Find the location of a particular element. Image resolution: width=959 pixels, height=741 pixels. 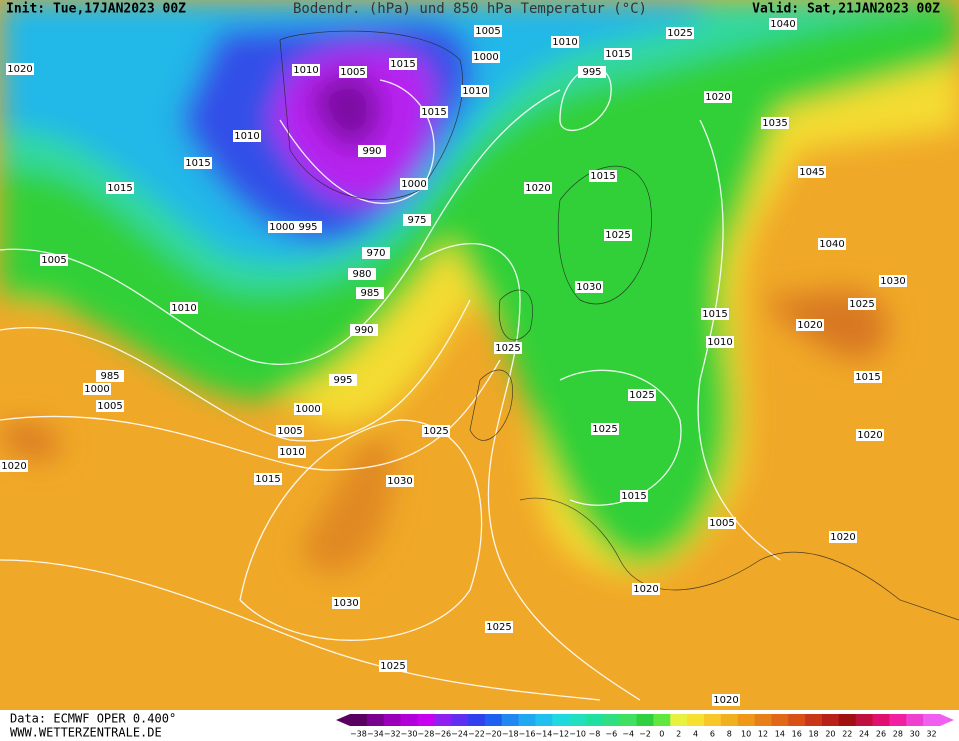

valid-time: Valid: Sat,21JAN2023 00Z is located at coordinates (846, 9).